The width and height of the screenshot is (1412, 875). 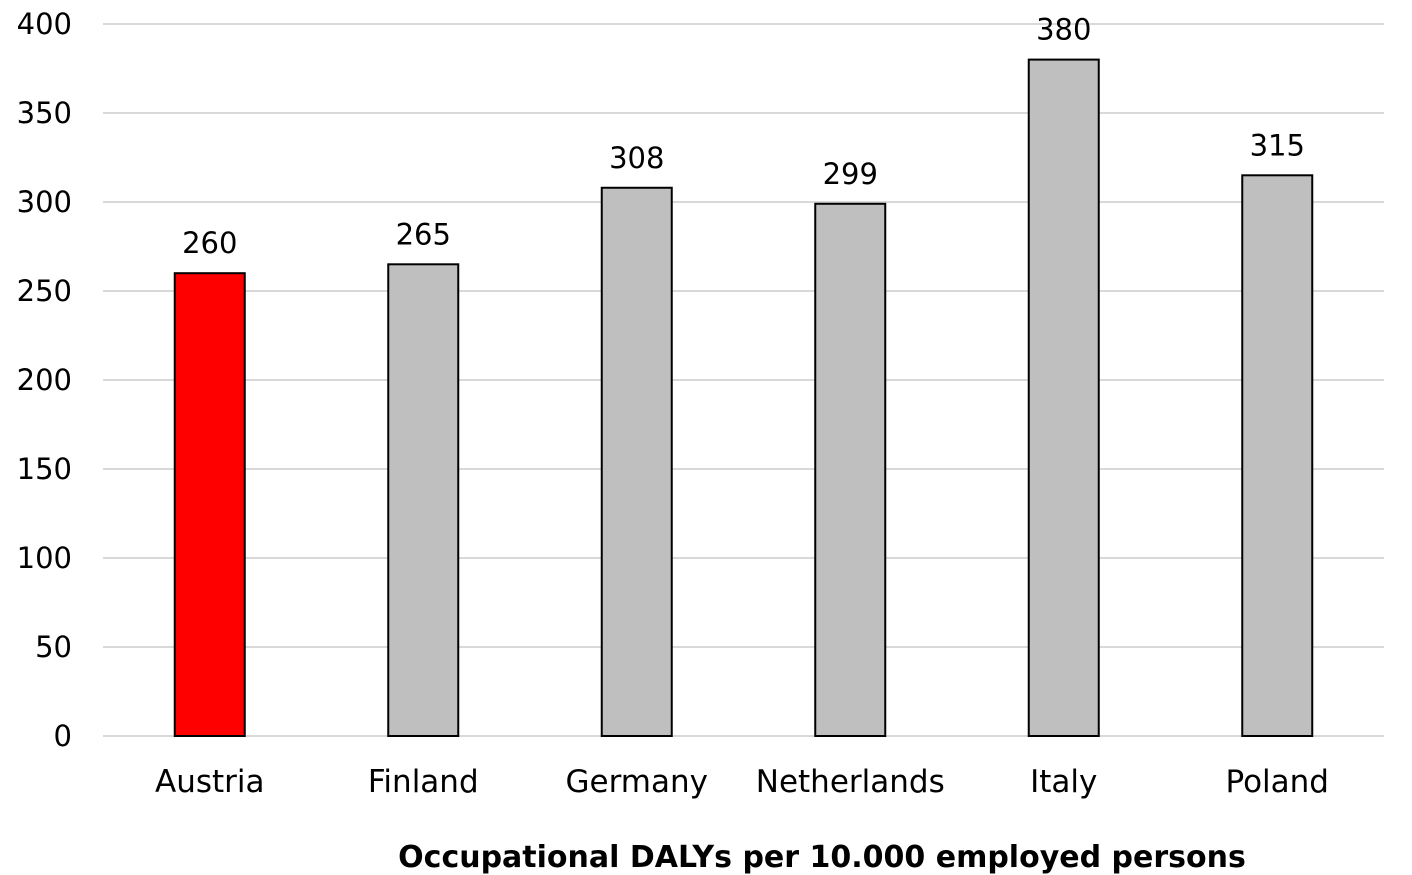 I want to click on bar-italy, so click(x=1063, y=398).